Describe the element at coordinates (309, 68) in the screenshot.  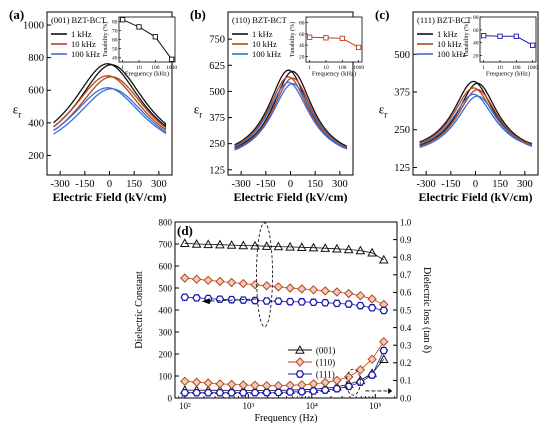
I see `inset-x-tick-label: 1` at that location.